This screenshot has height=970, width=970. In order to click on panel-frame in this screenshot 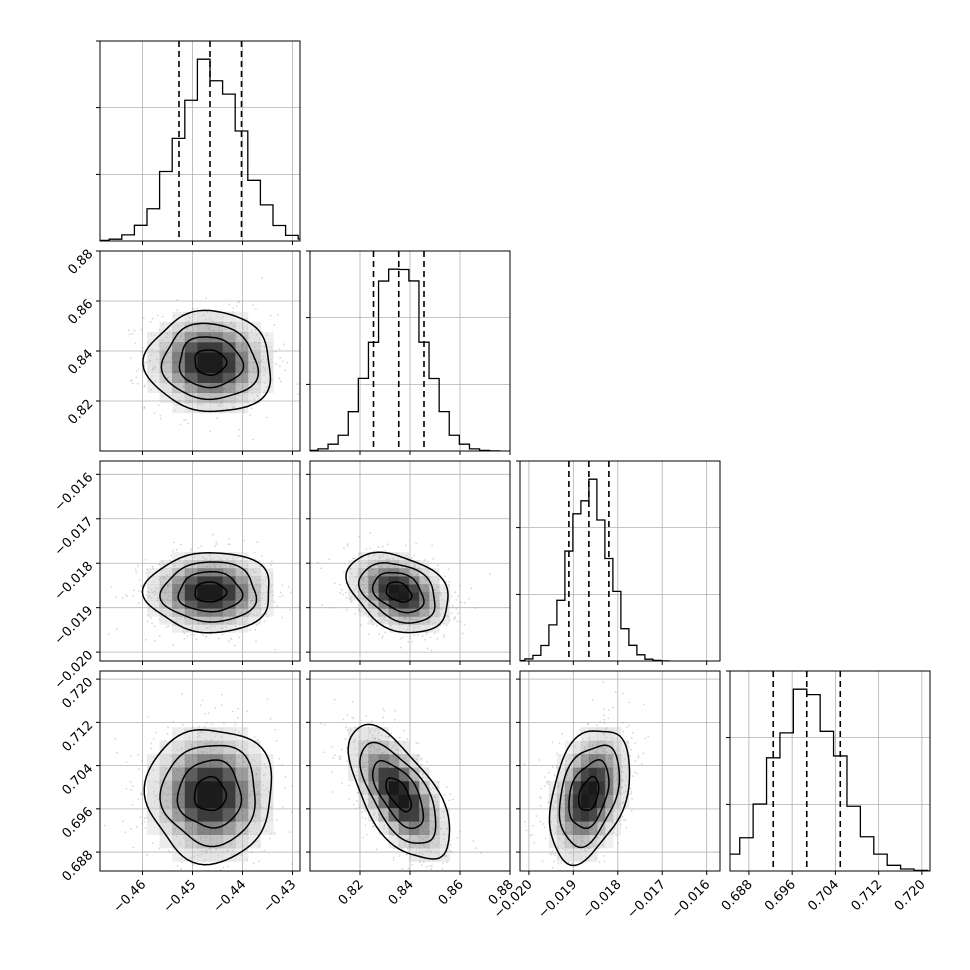, I will do `click(410, 561)`.